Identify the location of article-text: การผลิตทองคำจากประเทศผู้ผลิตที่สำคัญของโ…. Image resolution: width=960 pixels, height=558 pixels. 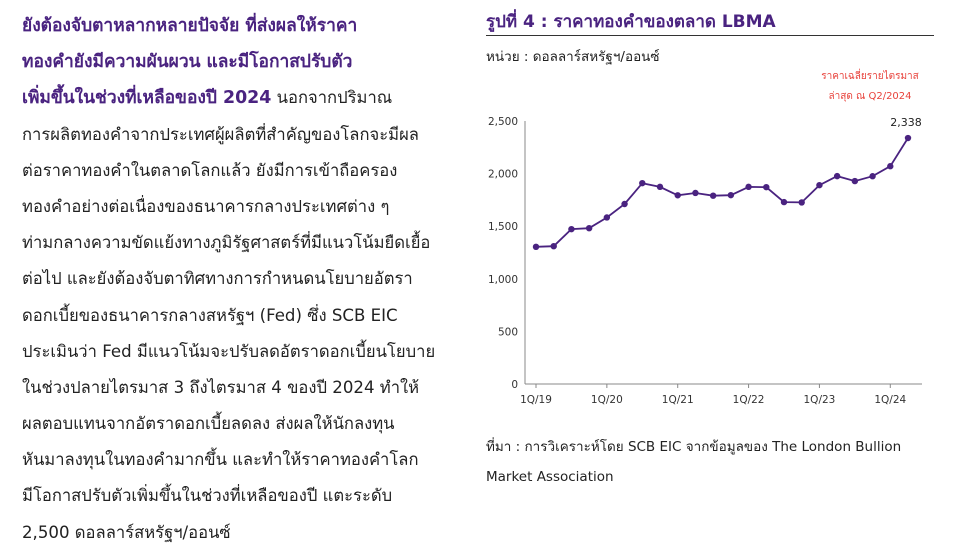
(220, 134).